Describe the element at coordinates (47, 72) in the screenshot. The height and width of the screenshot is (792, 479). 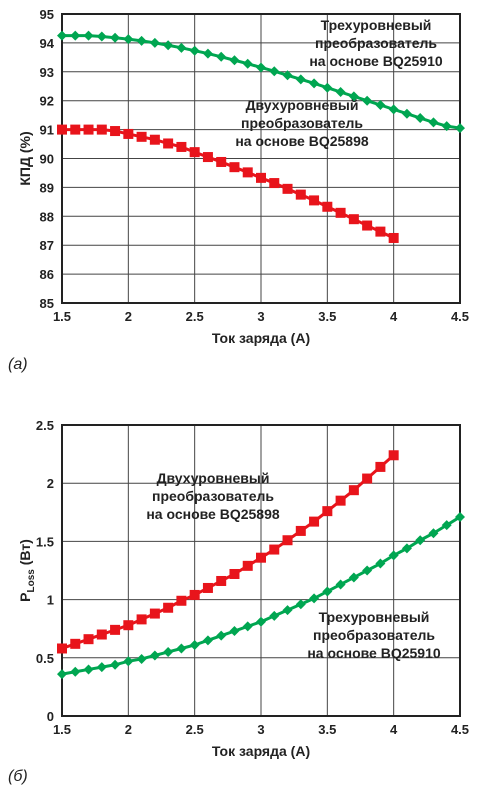
I see `y-tick-label: 93` at that location.